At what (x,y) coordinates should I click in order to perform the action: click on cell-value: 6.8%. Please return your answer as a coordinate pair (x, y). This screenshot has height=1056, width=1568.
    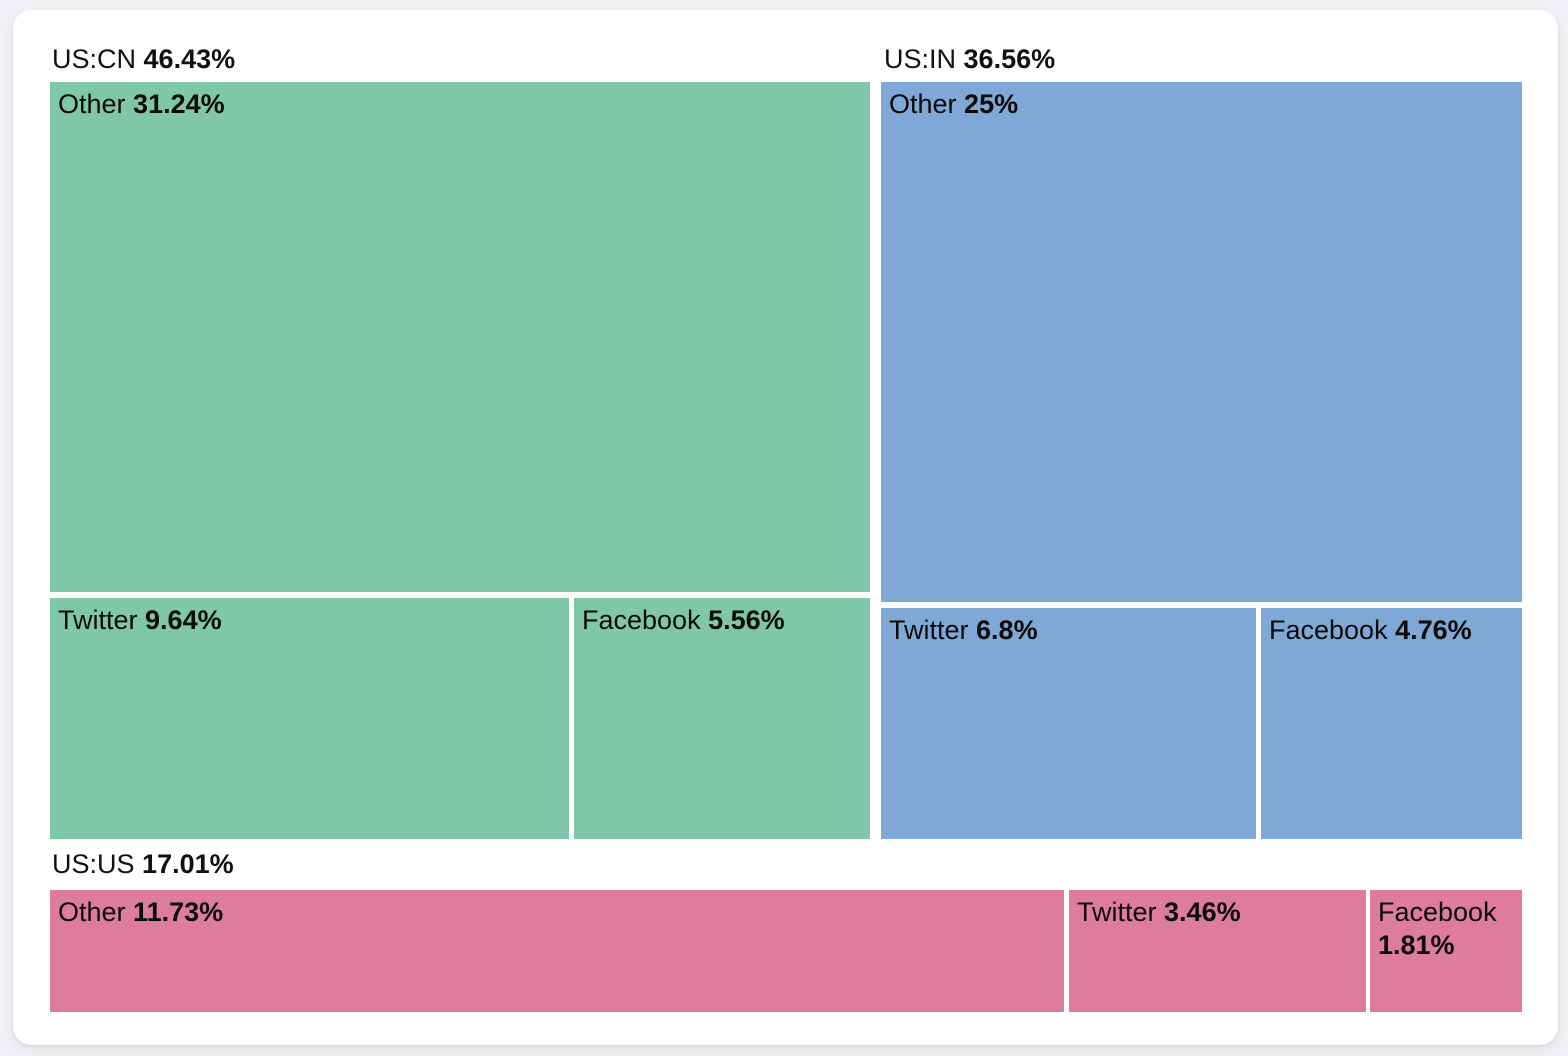
    Looking at the image, I should click on (1007, 630).